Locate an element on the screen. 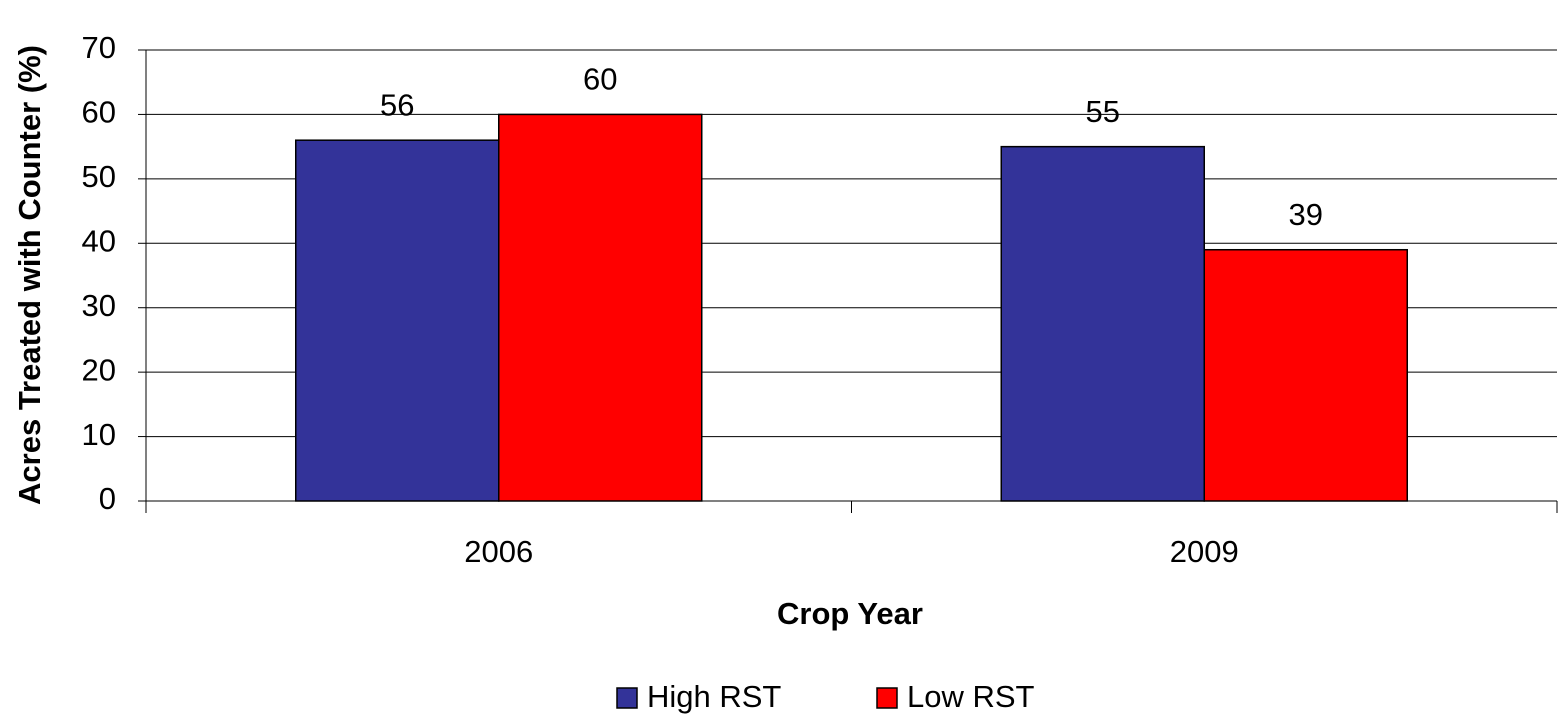 The width and height of the screenshot is (1558, 721). legend-label: Low RST is located at coordinates (971, 696).